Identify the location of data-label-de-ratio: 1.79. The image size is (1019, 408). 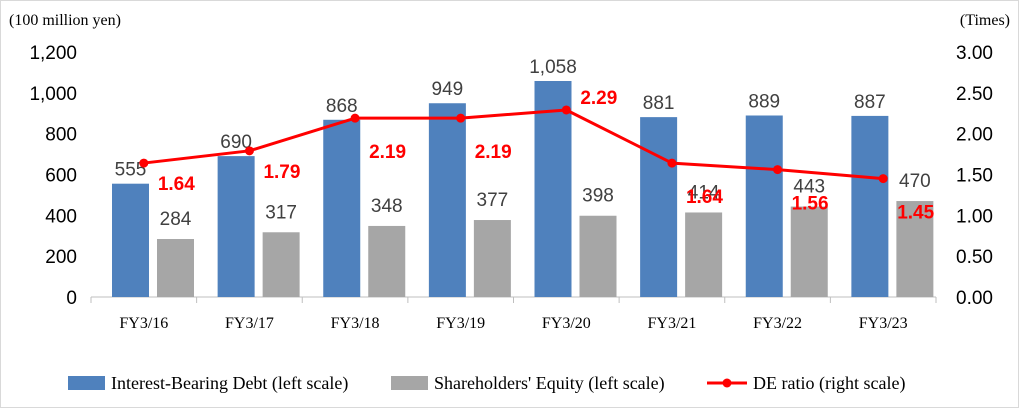
(281, 172).